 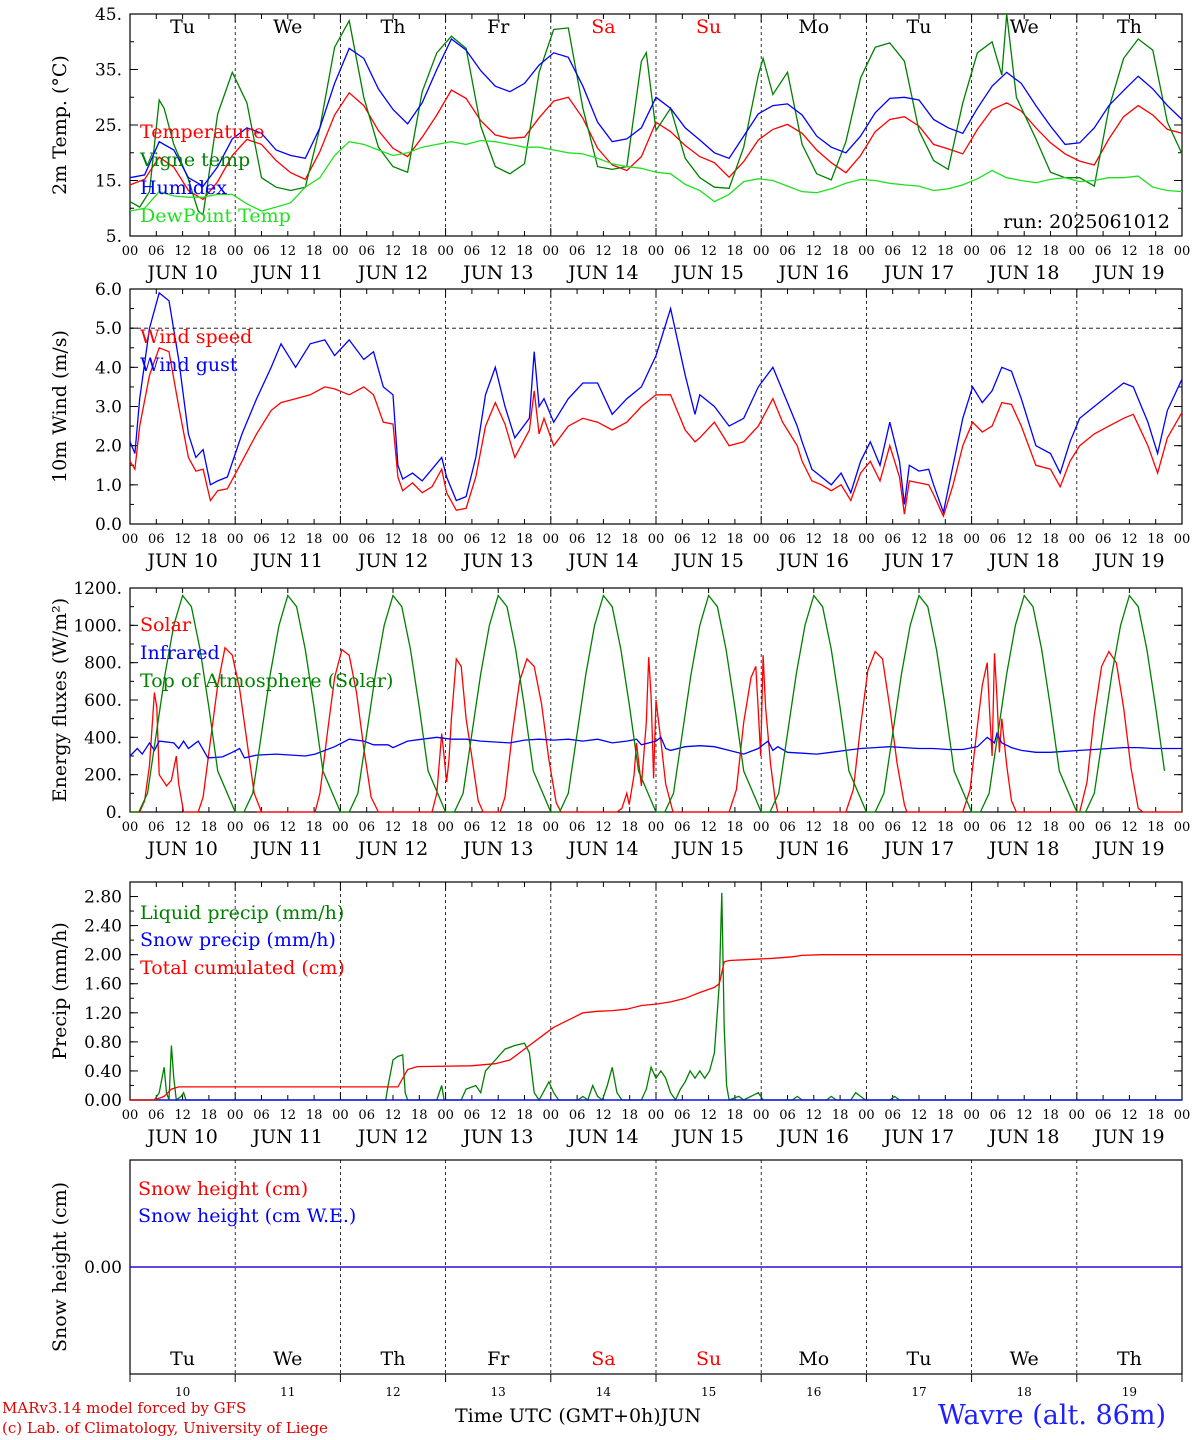 I want to click on y-axis-label: Snow height (cm), so click(x=60, y=1267).